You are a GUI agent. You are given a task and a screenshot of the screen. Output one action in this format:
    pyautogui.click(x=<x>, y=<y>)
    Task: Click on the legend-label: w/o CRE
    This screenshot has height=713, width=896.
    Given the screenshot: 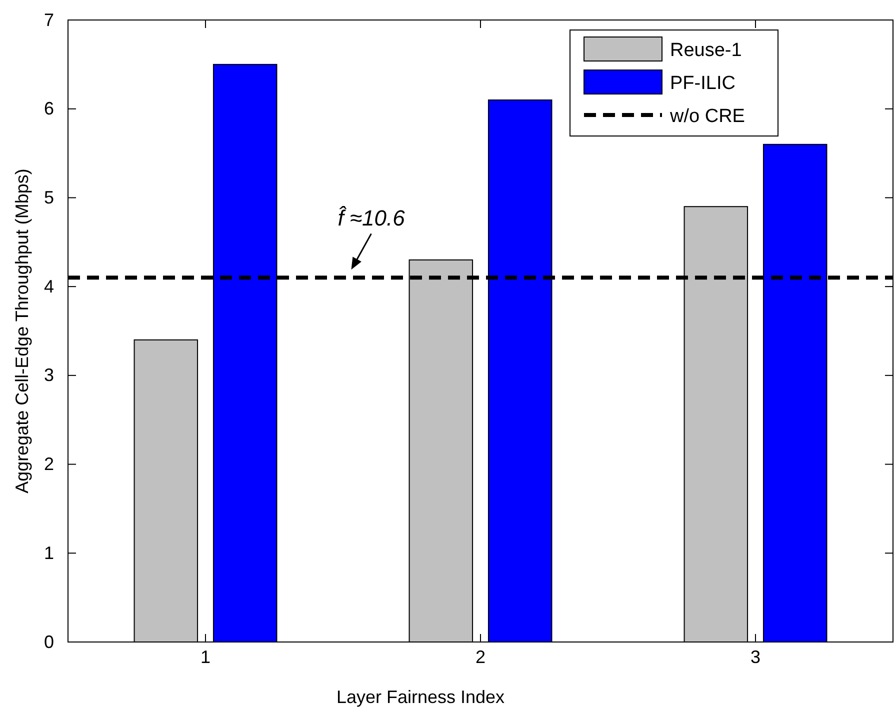 What is the action you would take?
    pyautogui.click(x=707, y=116)
    